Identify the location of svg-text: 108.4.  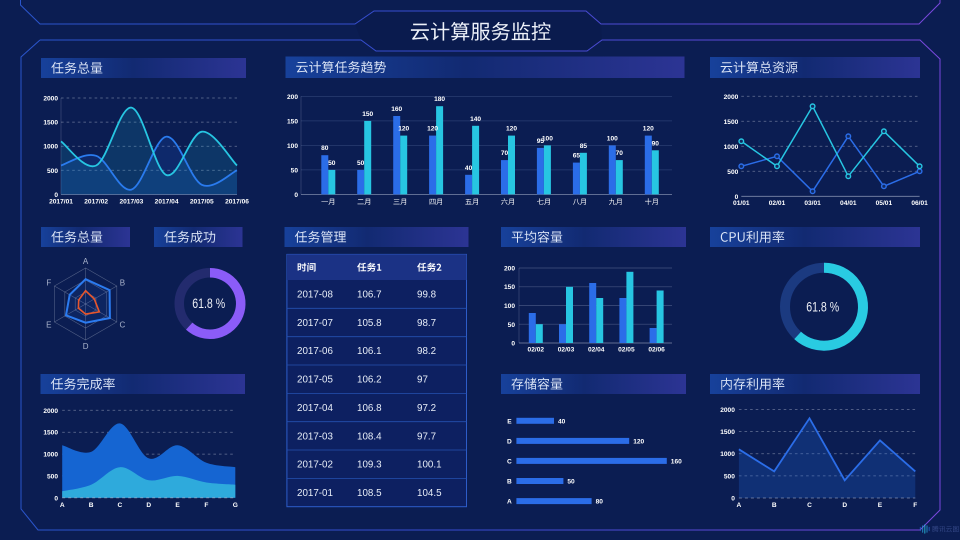
(369, 436).